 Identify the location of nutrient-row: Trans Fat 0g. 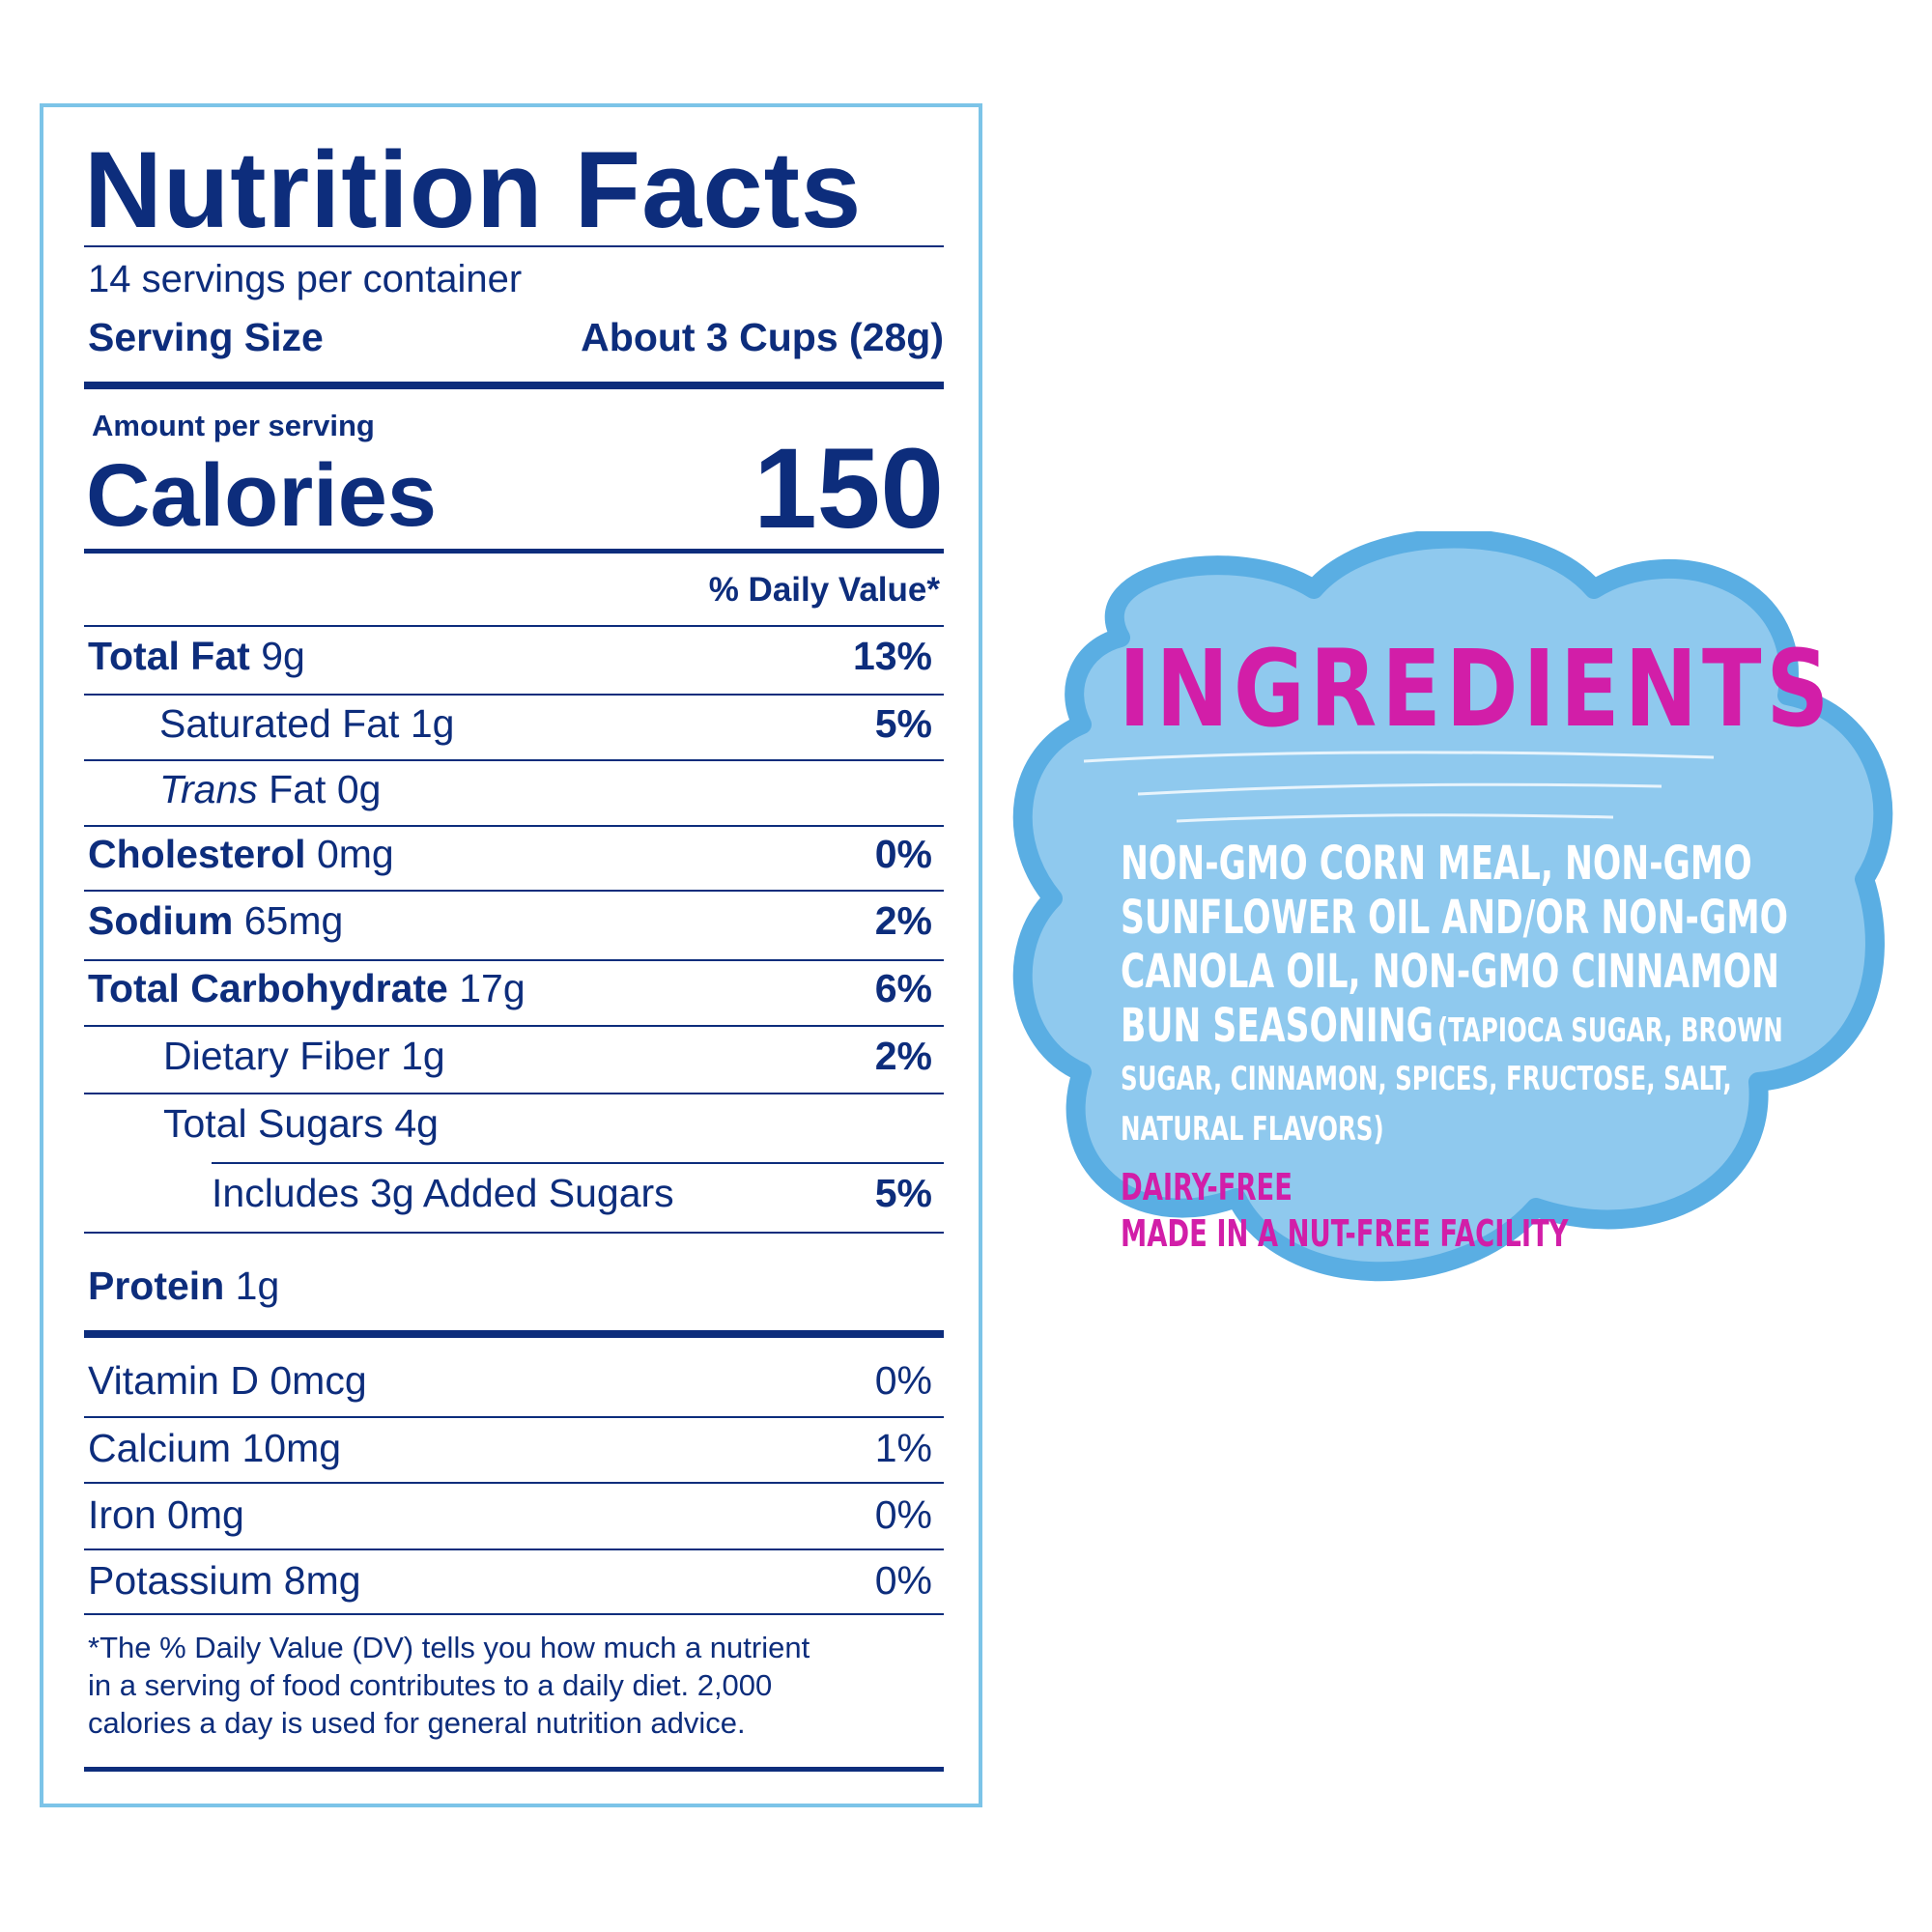
(270, 790).